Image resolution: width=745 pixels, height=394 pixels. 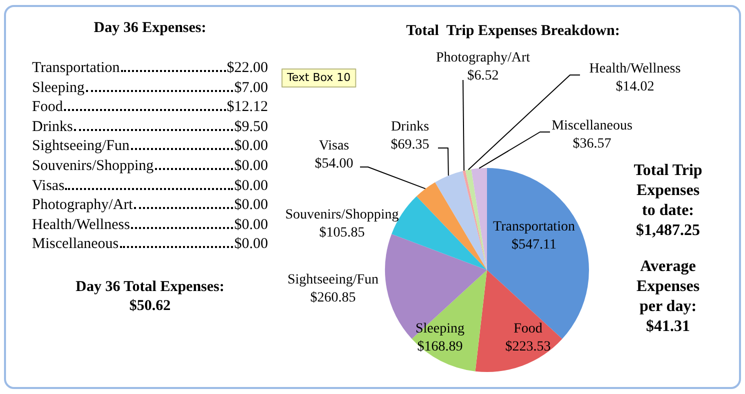 What do you see at coordinates (334, 164) in the screenshot?
I see `data-label: $54.00` at bounding box center [334, 164].